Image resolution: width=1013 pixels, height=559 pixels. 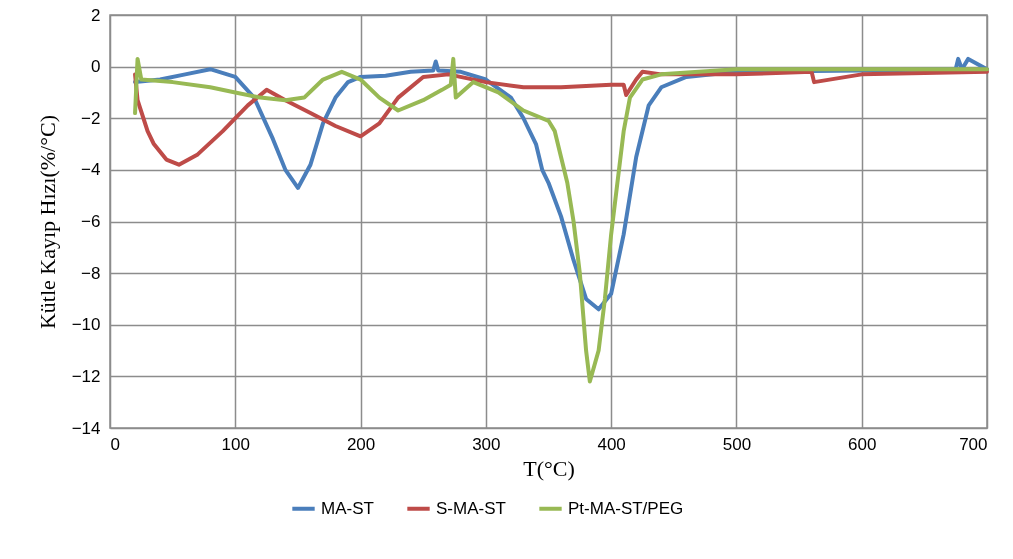 What do you see at coordinates (91, 118) in the screenshot?
I see `y-tick-label: −2` at bounding box center [91, 118].